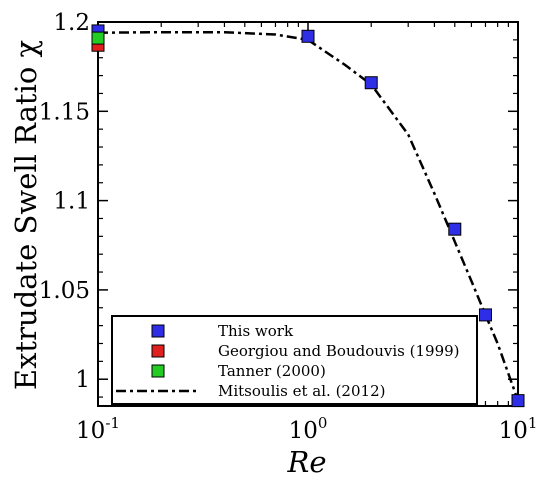  I want to click on legend-key-this-work, so click(158, 331).